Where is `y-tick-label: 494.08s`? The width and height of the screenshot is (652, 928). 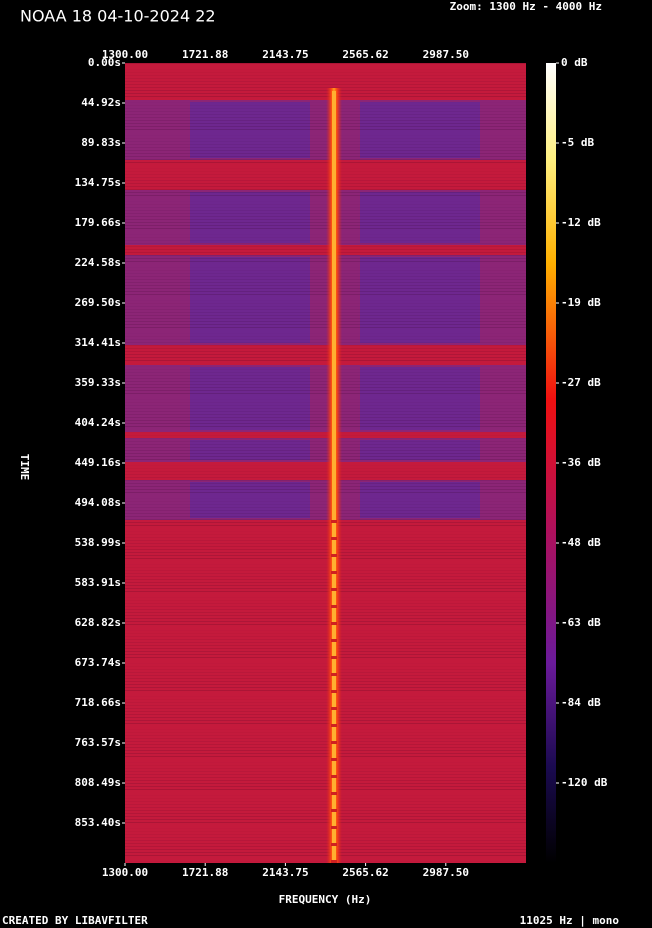
y-tick-label: 494.08s is located at coordinates (98, 502).